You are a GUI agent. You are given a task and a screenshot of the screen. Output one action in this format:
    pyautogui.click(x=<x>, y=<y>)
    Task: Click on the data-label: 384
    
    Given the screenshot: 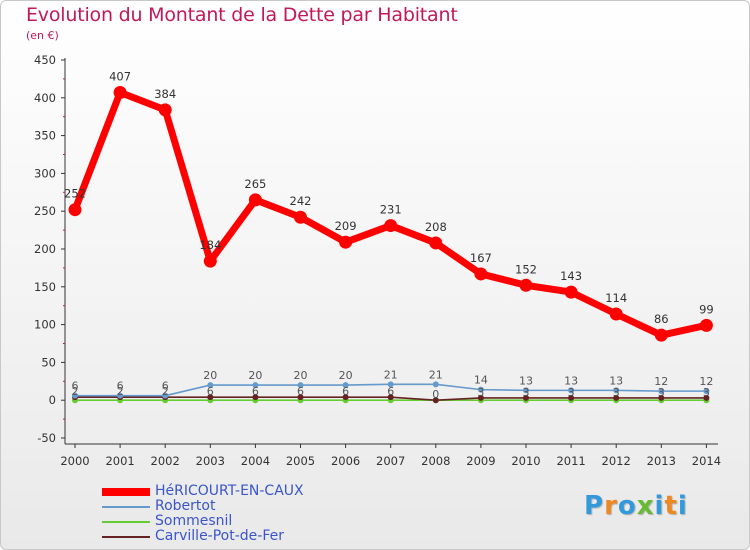 What is the action you would take?
    pyautogui.click(x=165, y=94)
    